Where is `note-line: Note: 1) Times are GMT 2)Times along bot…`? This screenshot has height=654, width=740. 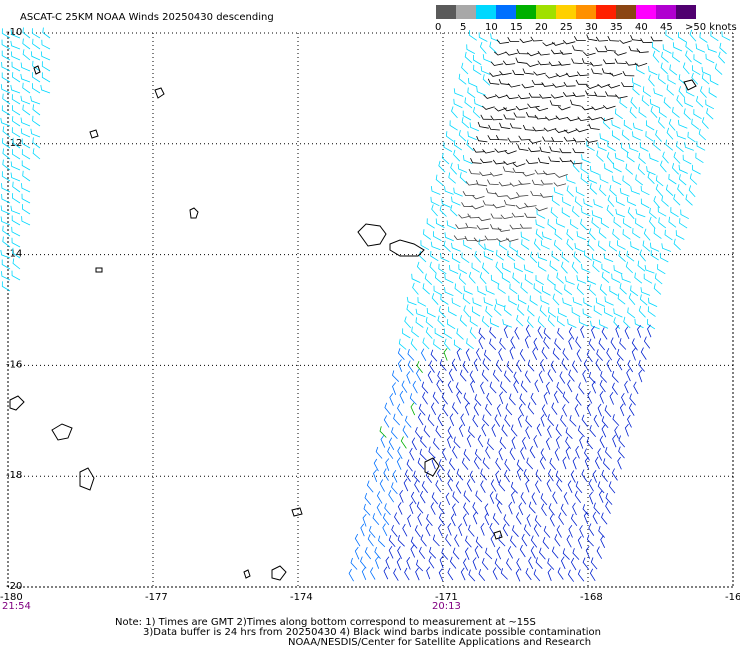
note-line: Note: 1) Times are GMT 2)Times along bot… is located at coordinates (325, 622).